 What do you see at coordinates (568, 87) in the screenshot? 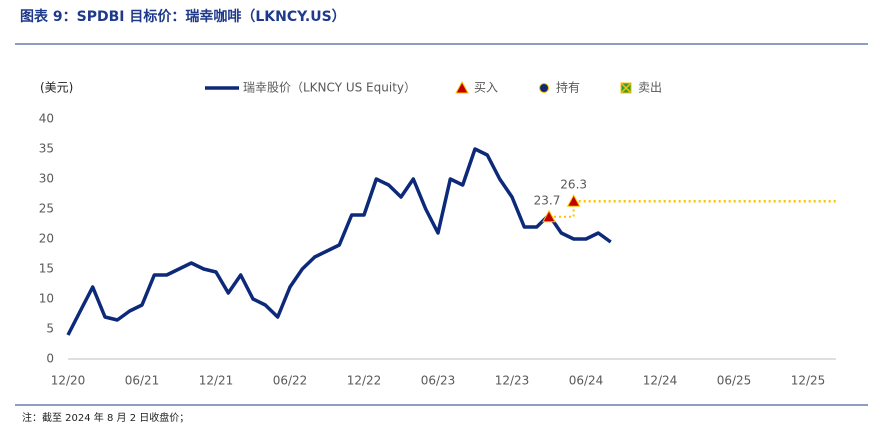
I see `legend-label: 持有` at bounding box center [568, 87].